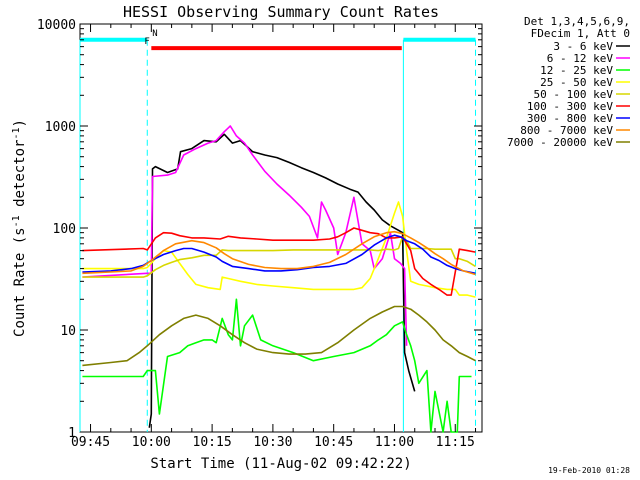 The height and width of the screenshot is (480, 640). I want to click on y-label-unit: detector, so click(20, 178).